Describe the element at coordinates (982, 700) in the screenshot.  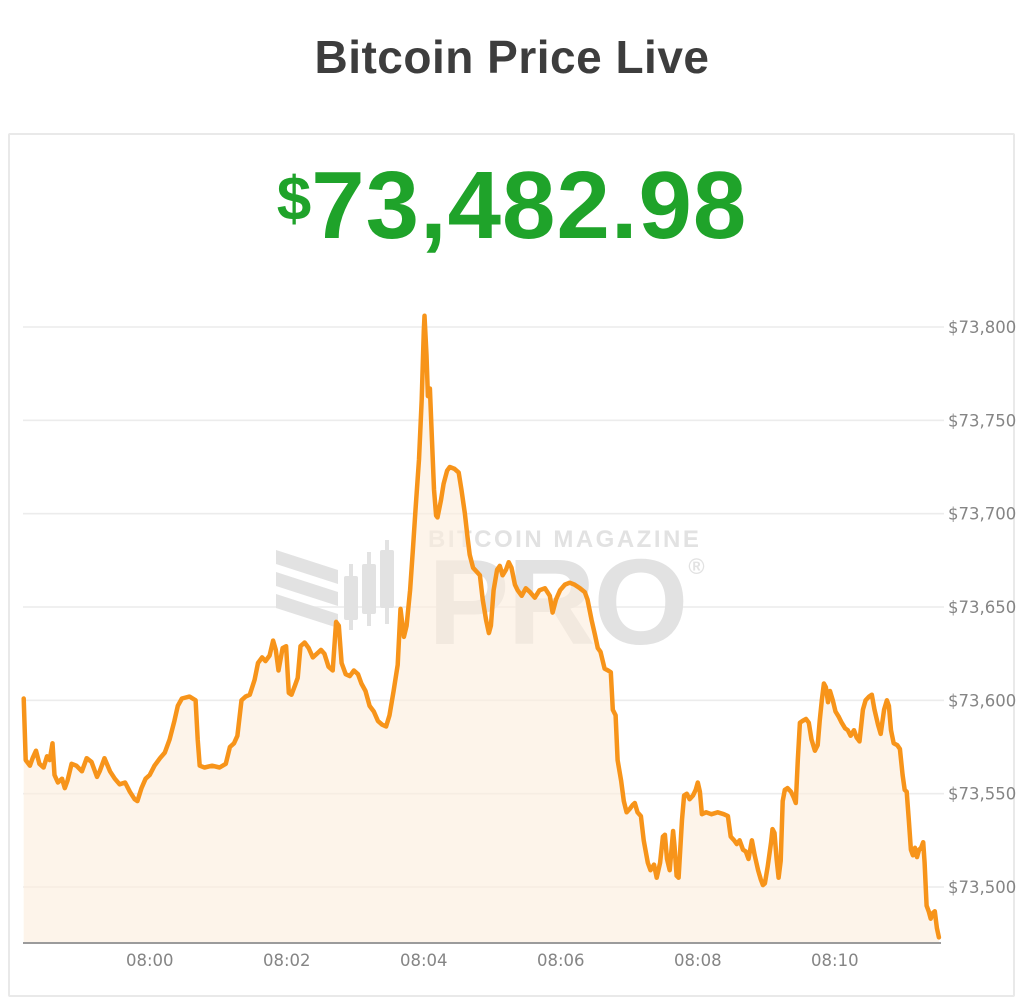
I see `y-axis-tick-label: $73,600` at that location.